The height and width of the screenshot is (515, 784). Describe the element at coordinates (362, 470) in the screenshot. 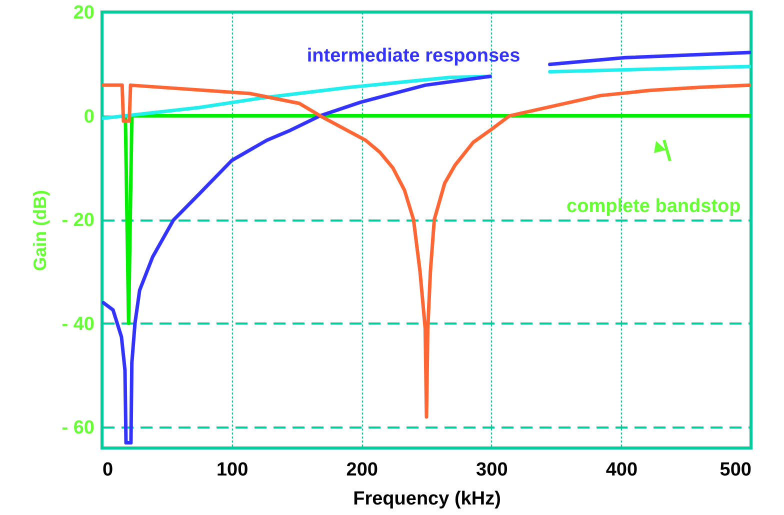

I see `x-tick-label: 200` at that location.